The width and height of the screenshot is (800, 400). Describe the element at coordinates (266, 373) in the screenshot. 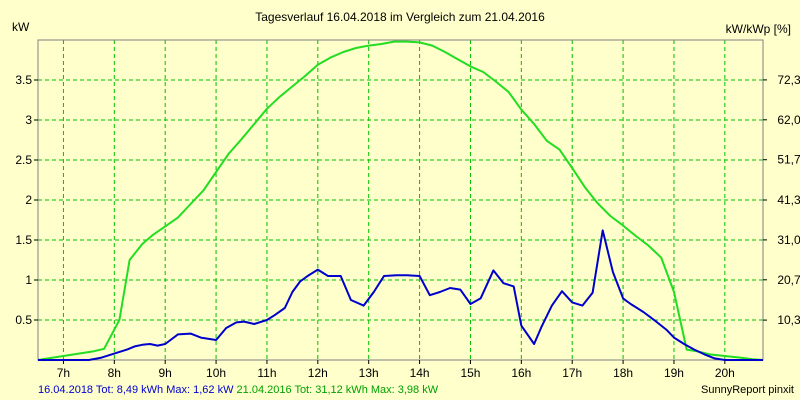

I see `x-tick-label: 11h` at that location.